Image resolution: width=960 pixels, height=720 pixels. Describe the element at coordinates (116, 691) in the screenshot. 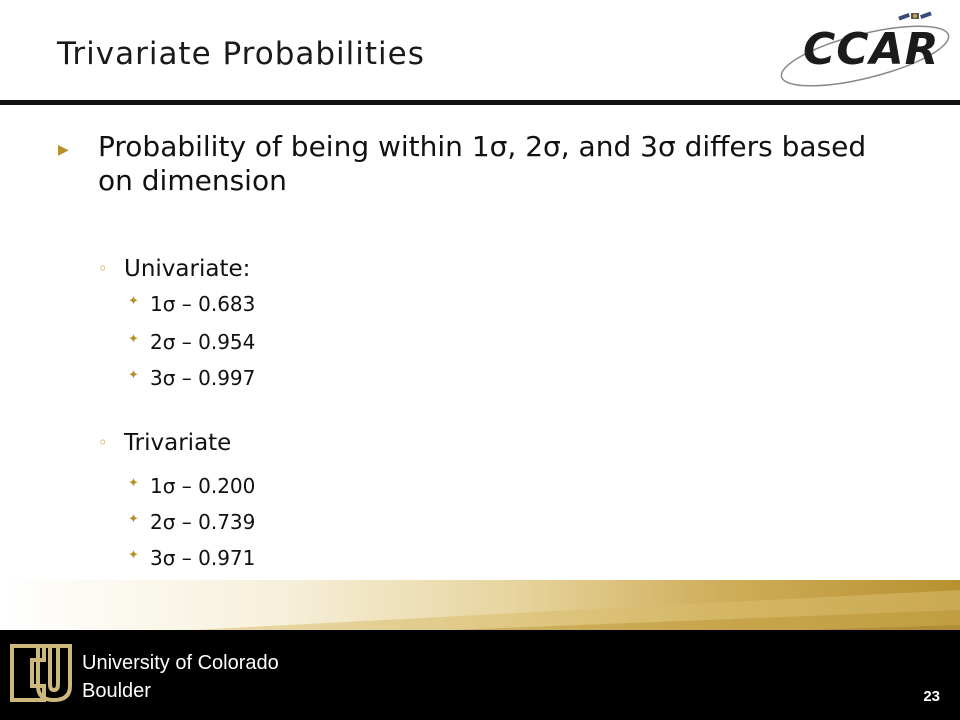

I see `university-name-line2: Boulder` at that location.